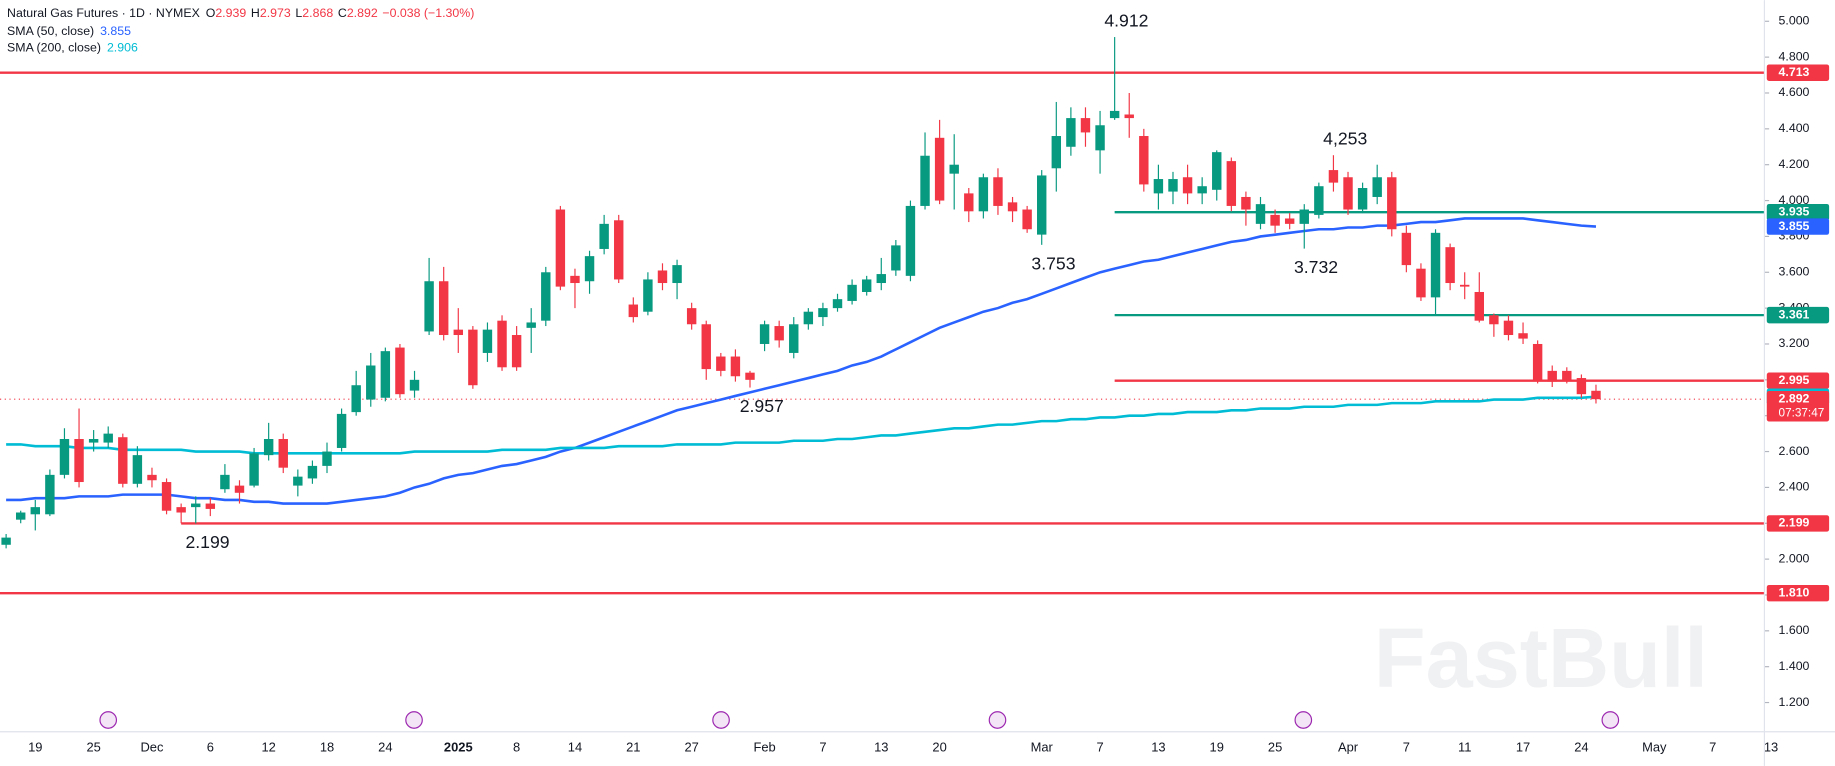  I want to click on y-tick-label: 3.600, so click(1794, 272).